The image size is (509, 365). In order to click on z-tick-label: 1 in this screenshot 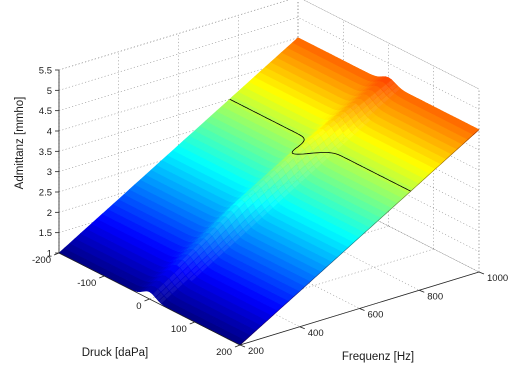, I will do `click(49, 254)`.